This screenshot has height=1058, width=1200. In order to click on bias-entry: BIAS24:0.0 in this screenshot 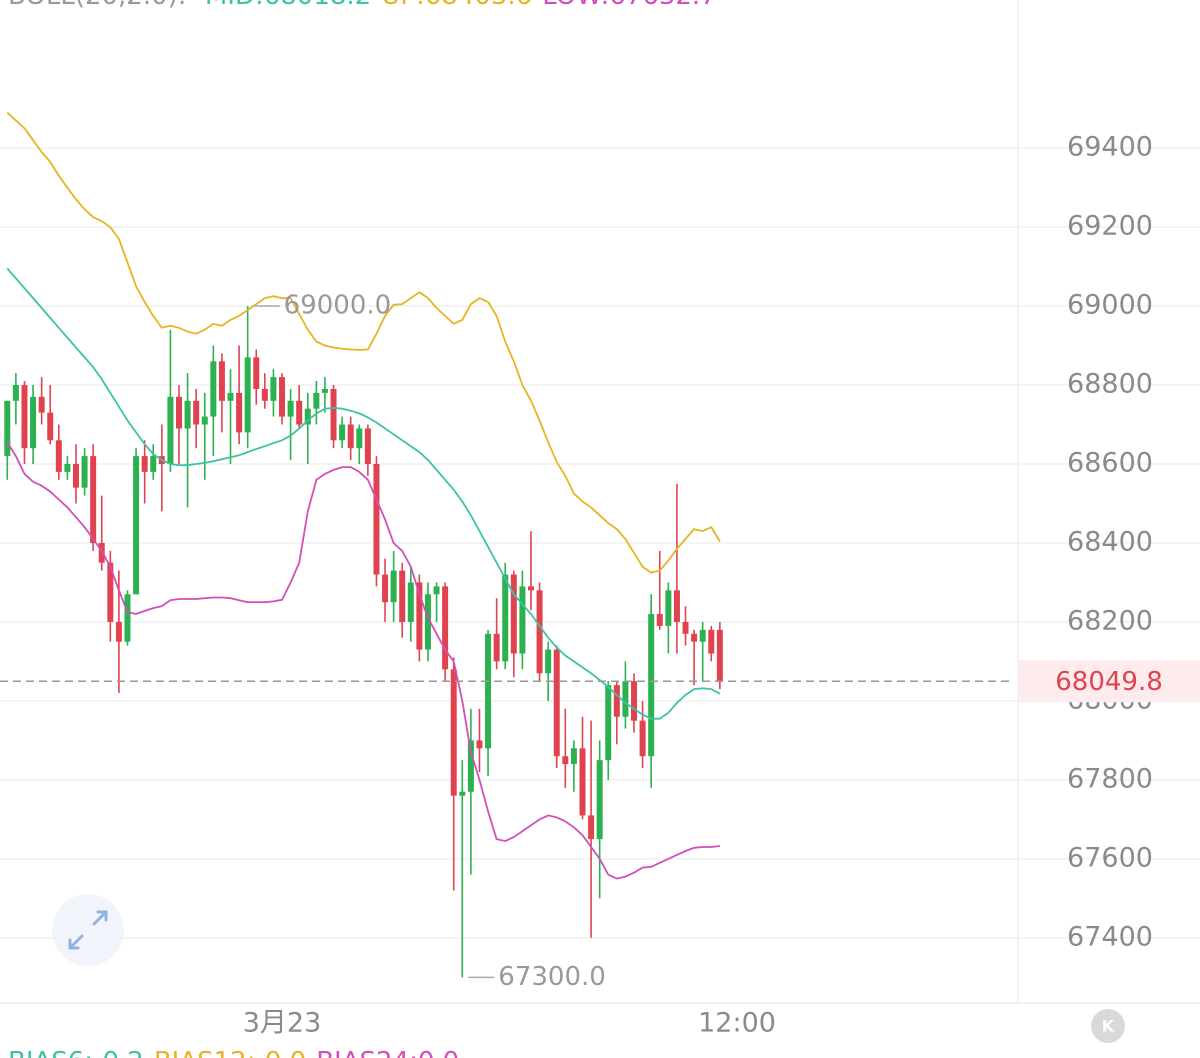, I will do `click(387, 1052)`.